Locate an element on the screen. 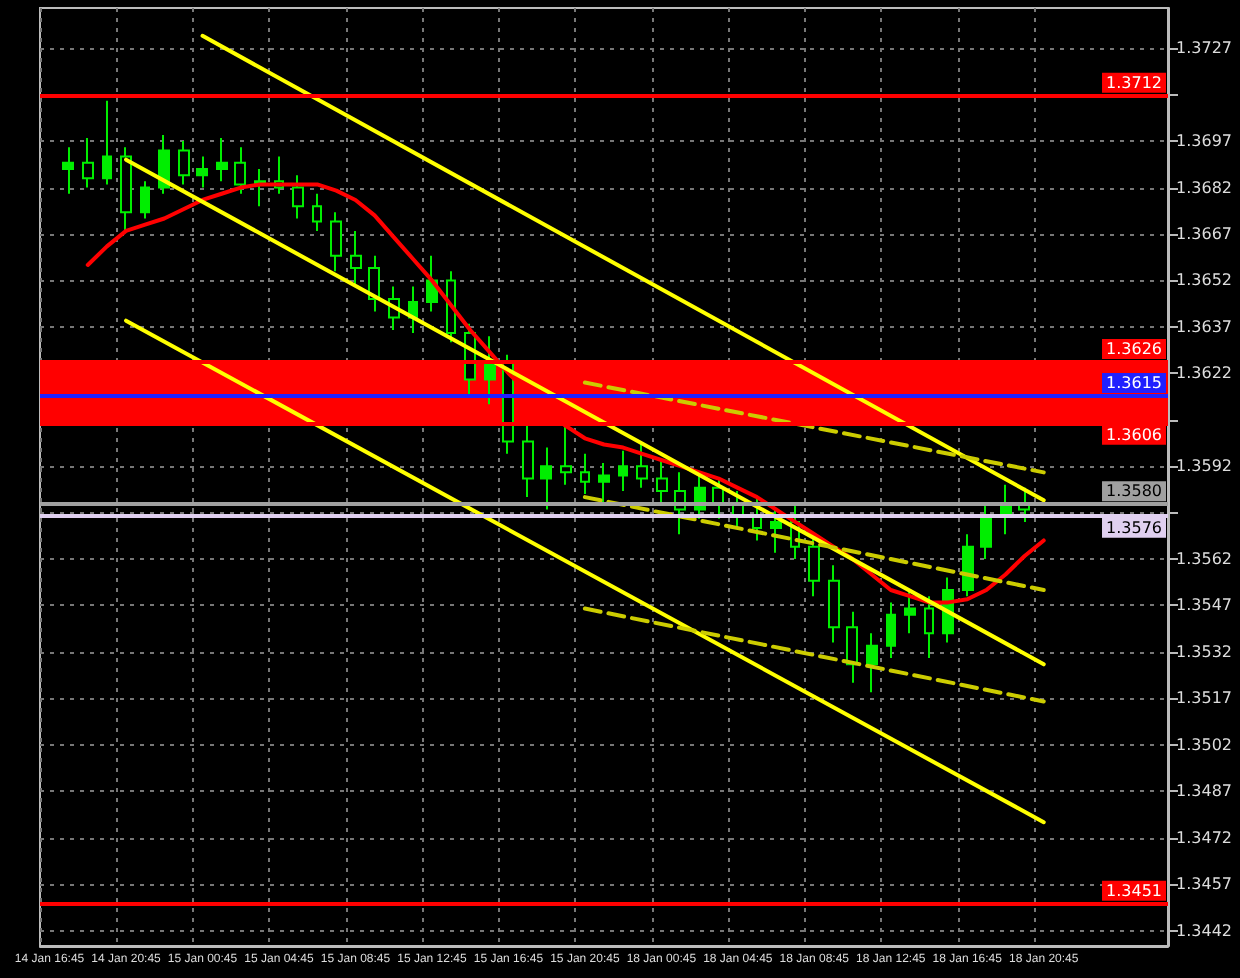 The height and width of the screenshot is (978, 1240). ref-line-label: 1.3615 is located at coordinates (1134, 382).